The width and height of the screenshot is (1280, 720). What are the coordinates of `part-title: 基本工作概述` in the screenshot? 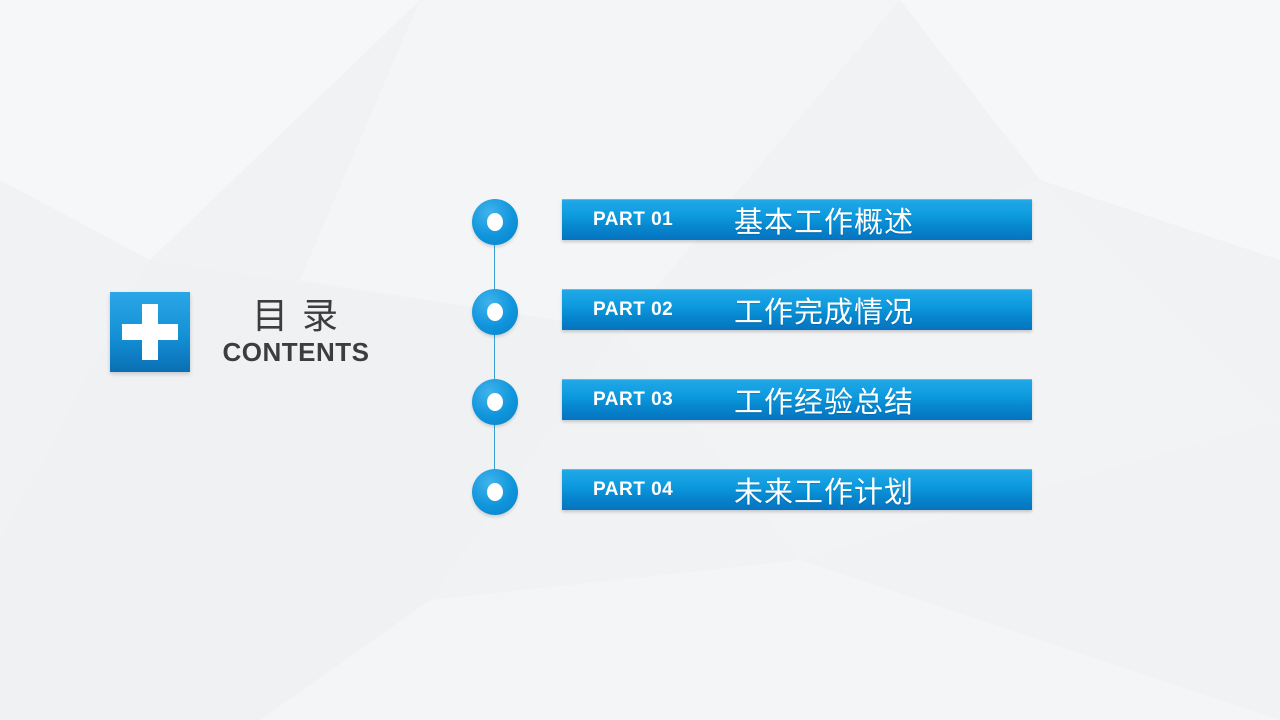 It's located at (824, 222).